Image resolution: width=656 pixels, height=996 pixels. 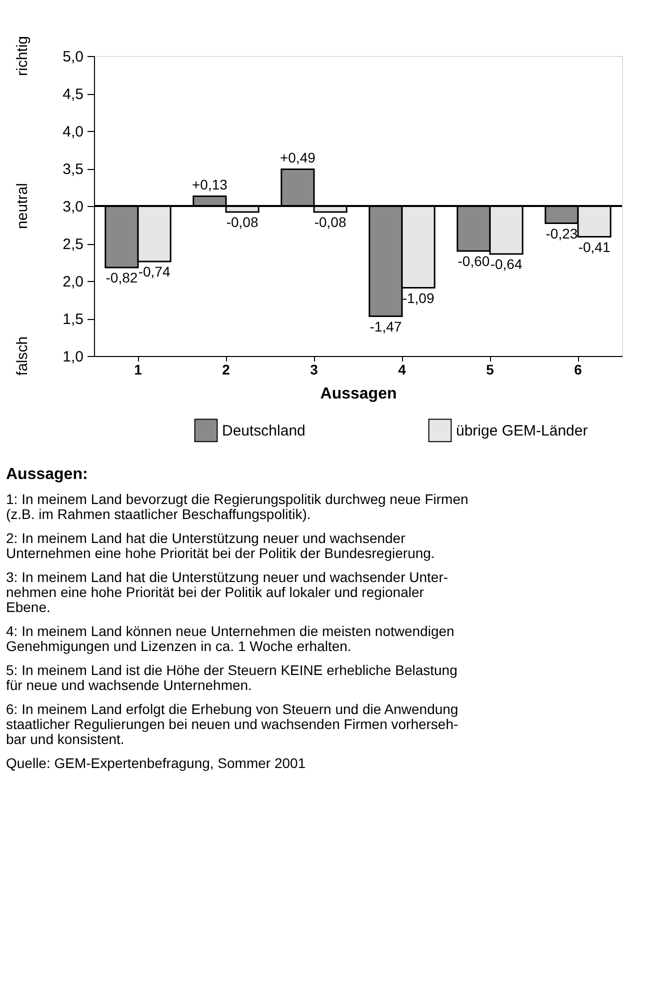 I want to click on y-tick-label: 4,5, so click(x=73, y=94).